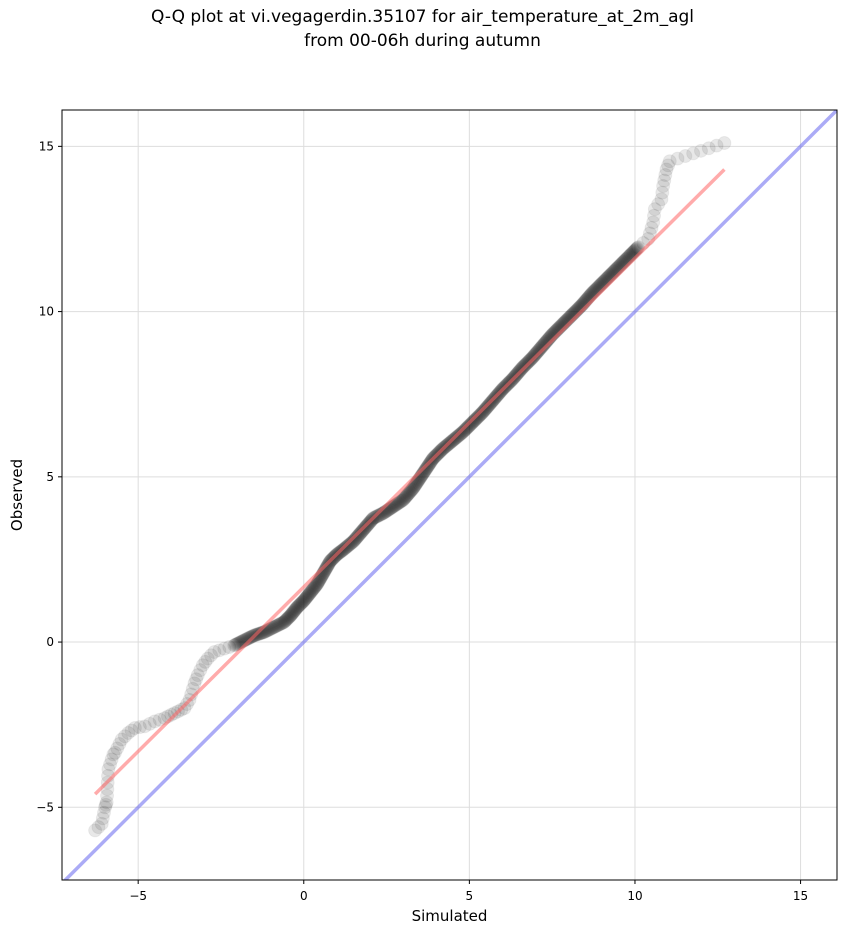  Describe the element at coordinates (50, 642) in the screenshot. I see `y-tick-label: 0` at that location.